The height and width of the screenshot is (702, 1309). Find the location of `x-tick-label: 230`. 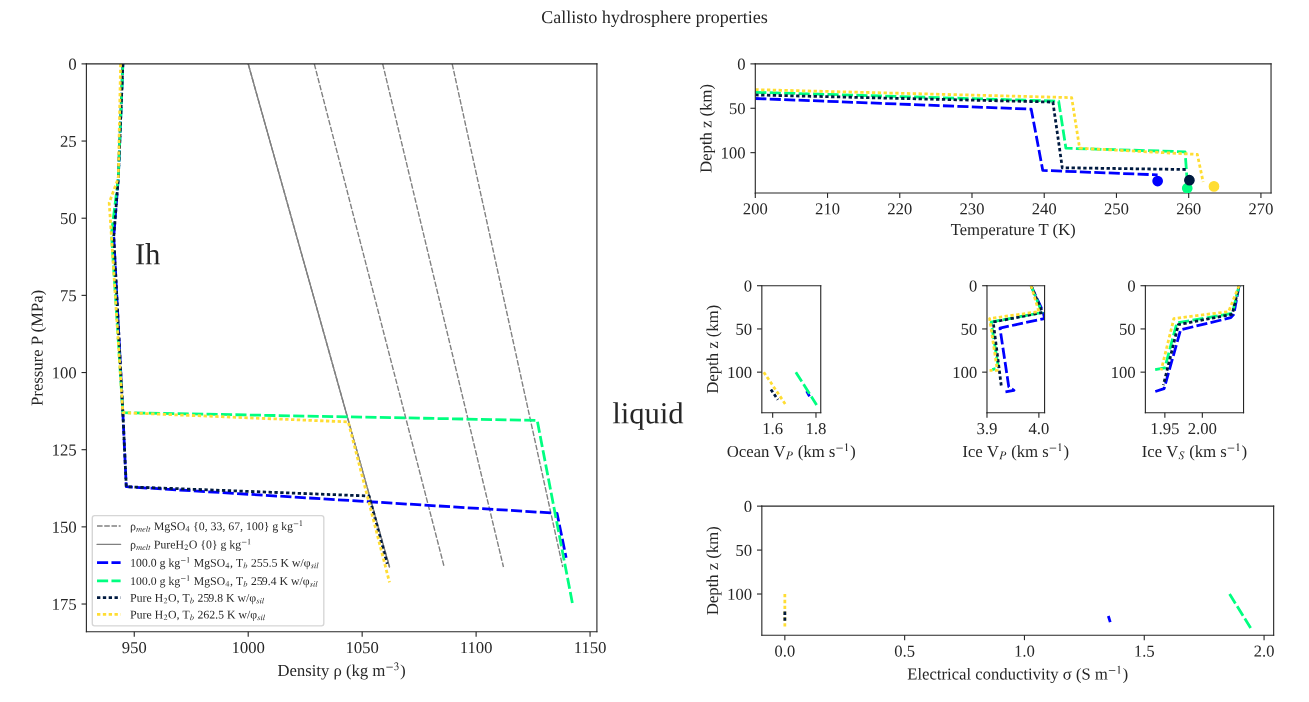

x-tick-label: 230 is located at coordinates (972, 209).